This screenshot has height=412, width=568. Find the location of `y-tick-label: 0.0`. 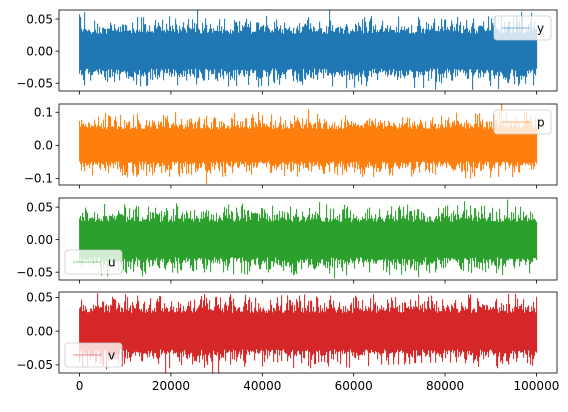

y-tick-label: 0.0 is located at coordinates (43, 146).